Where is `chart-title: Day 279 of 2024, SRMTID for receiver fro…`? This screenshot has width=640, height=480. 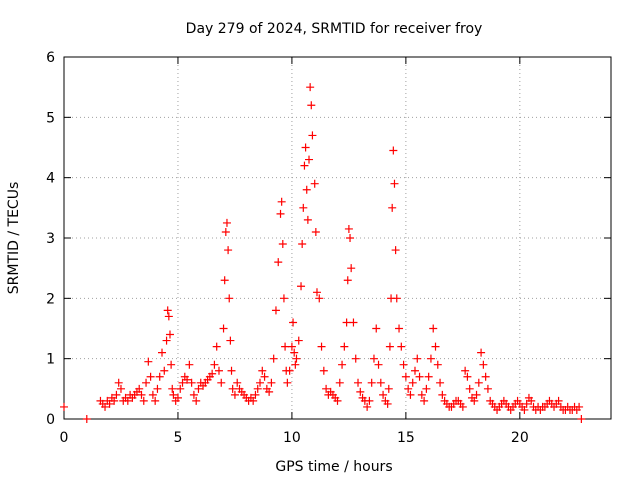
chart-title: Day 279 of 2024, SRMTID for receiver fro… is located at coordinates (334, 29).